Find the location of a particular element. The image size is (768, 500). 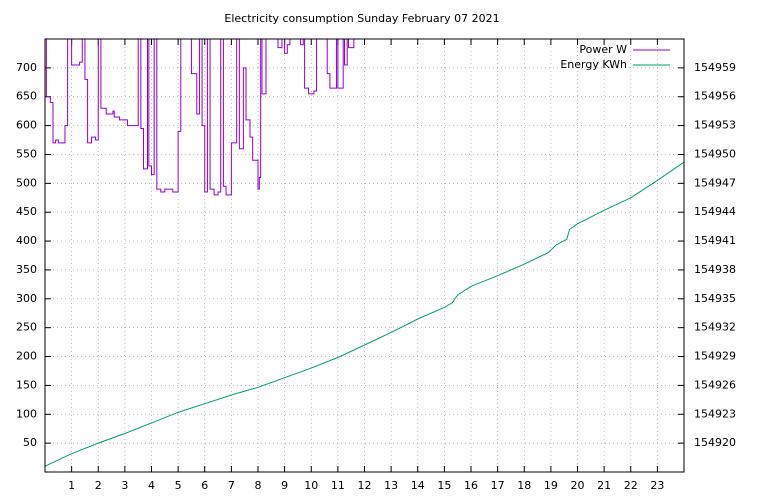

y-tick-label: 300 is located at coordinates (26, 298).